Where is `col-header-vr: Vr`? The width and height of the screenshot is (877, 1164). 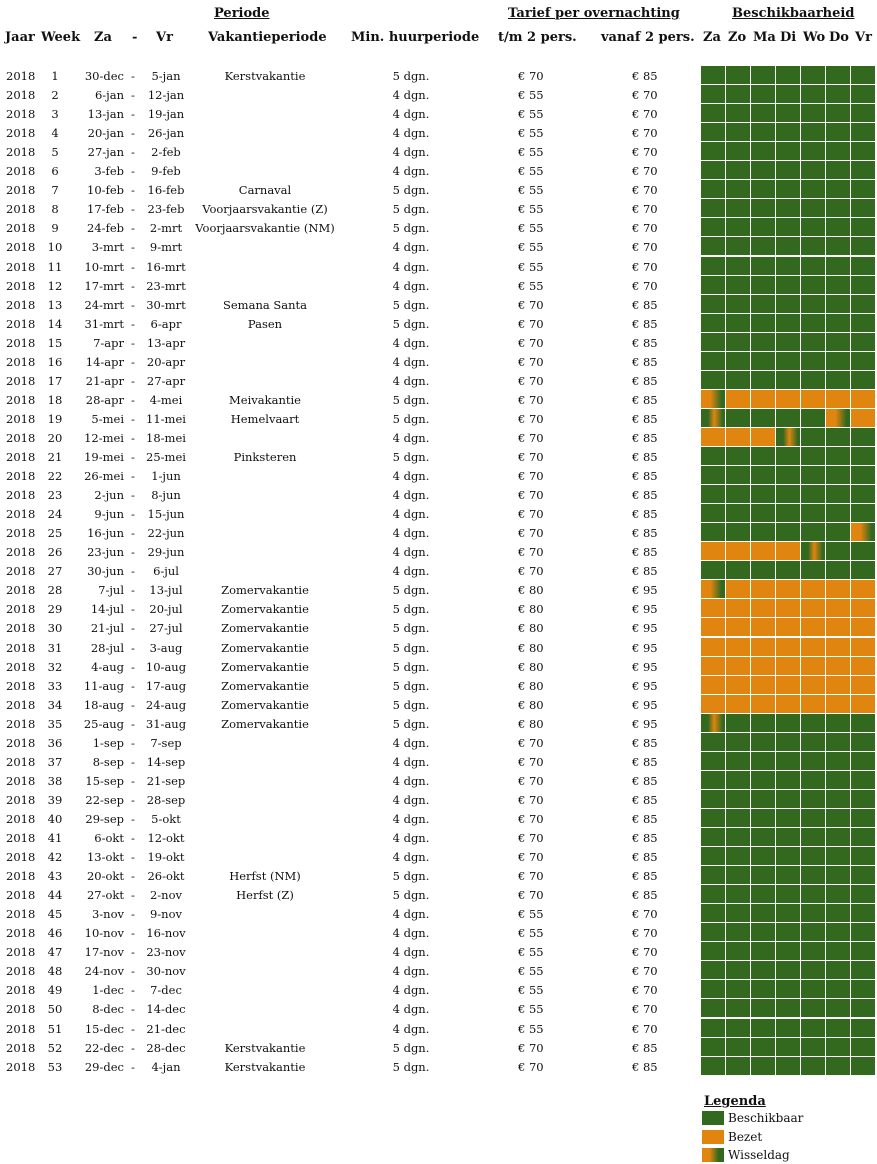
col-header-vr: Vr is located at coordinates (164, 37).